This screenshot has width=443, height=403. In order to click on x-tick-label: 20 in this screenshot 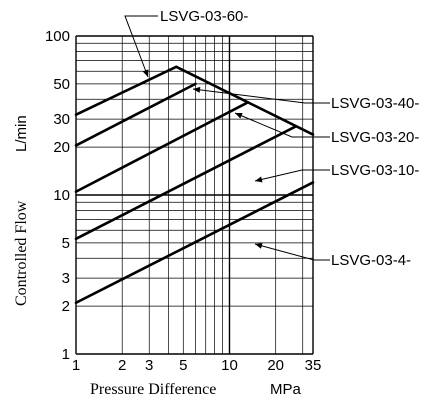, I will do `click(275, 365)`.